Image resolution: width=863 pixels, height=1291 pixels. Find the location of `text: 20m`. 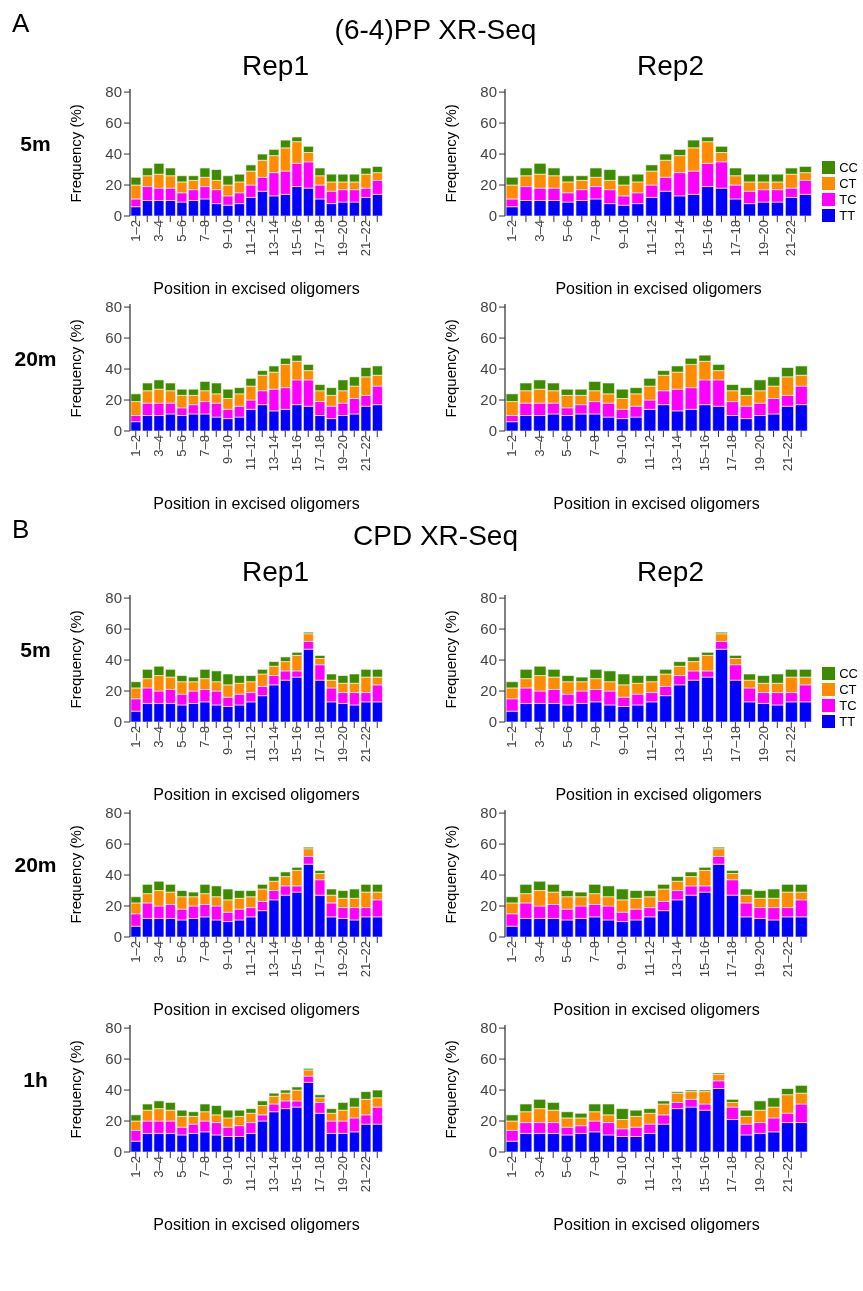

text: 20m is located at coordinates (35, 359).